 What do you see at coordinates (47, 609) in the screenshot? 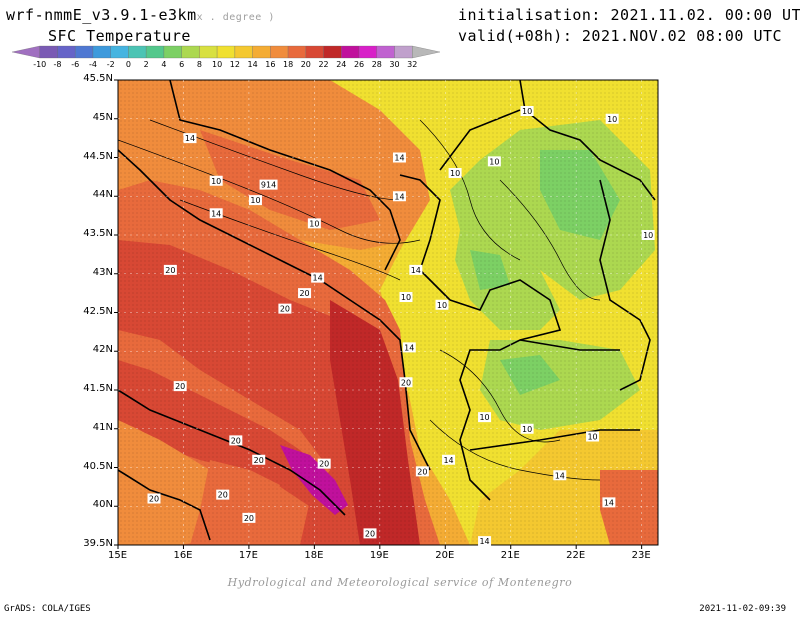
I see `grads-label: GrADS: COLA/IGES` at bounding box center [47, 609].